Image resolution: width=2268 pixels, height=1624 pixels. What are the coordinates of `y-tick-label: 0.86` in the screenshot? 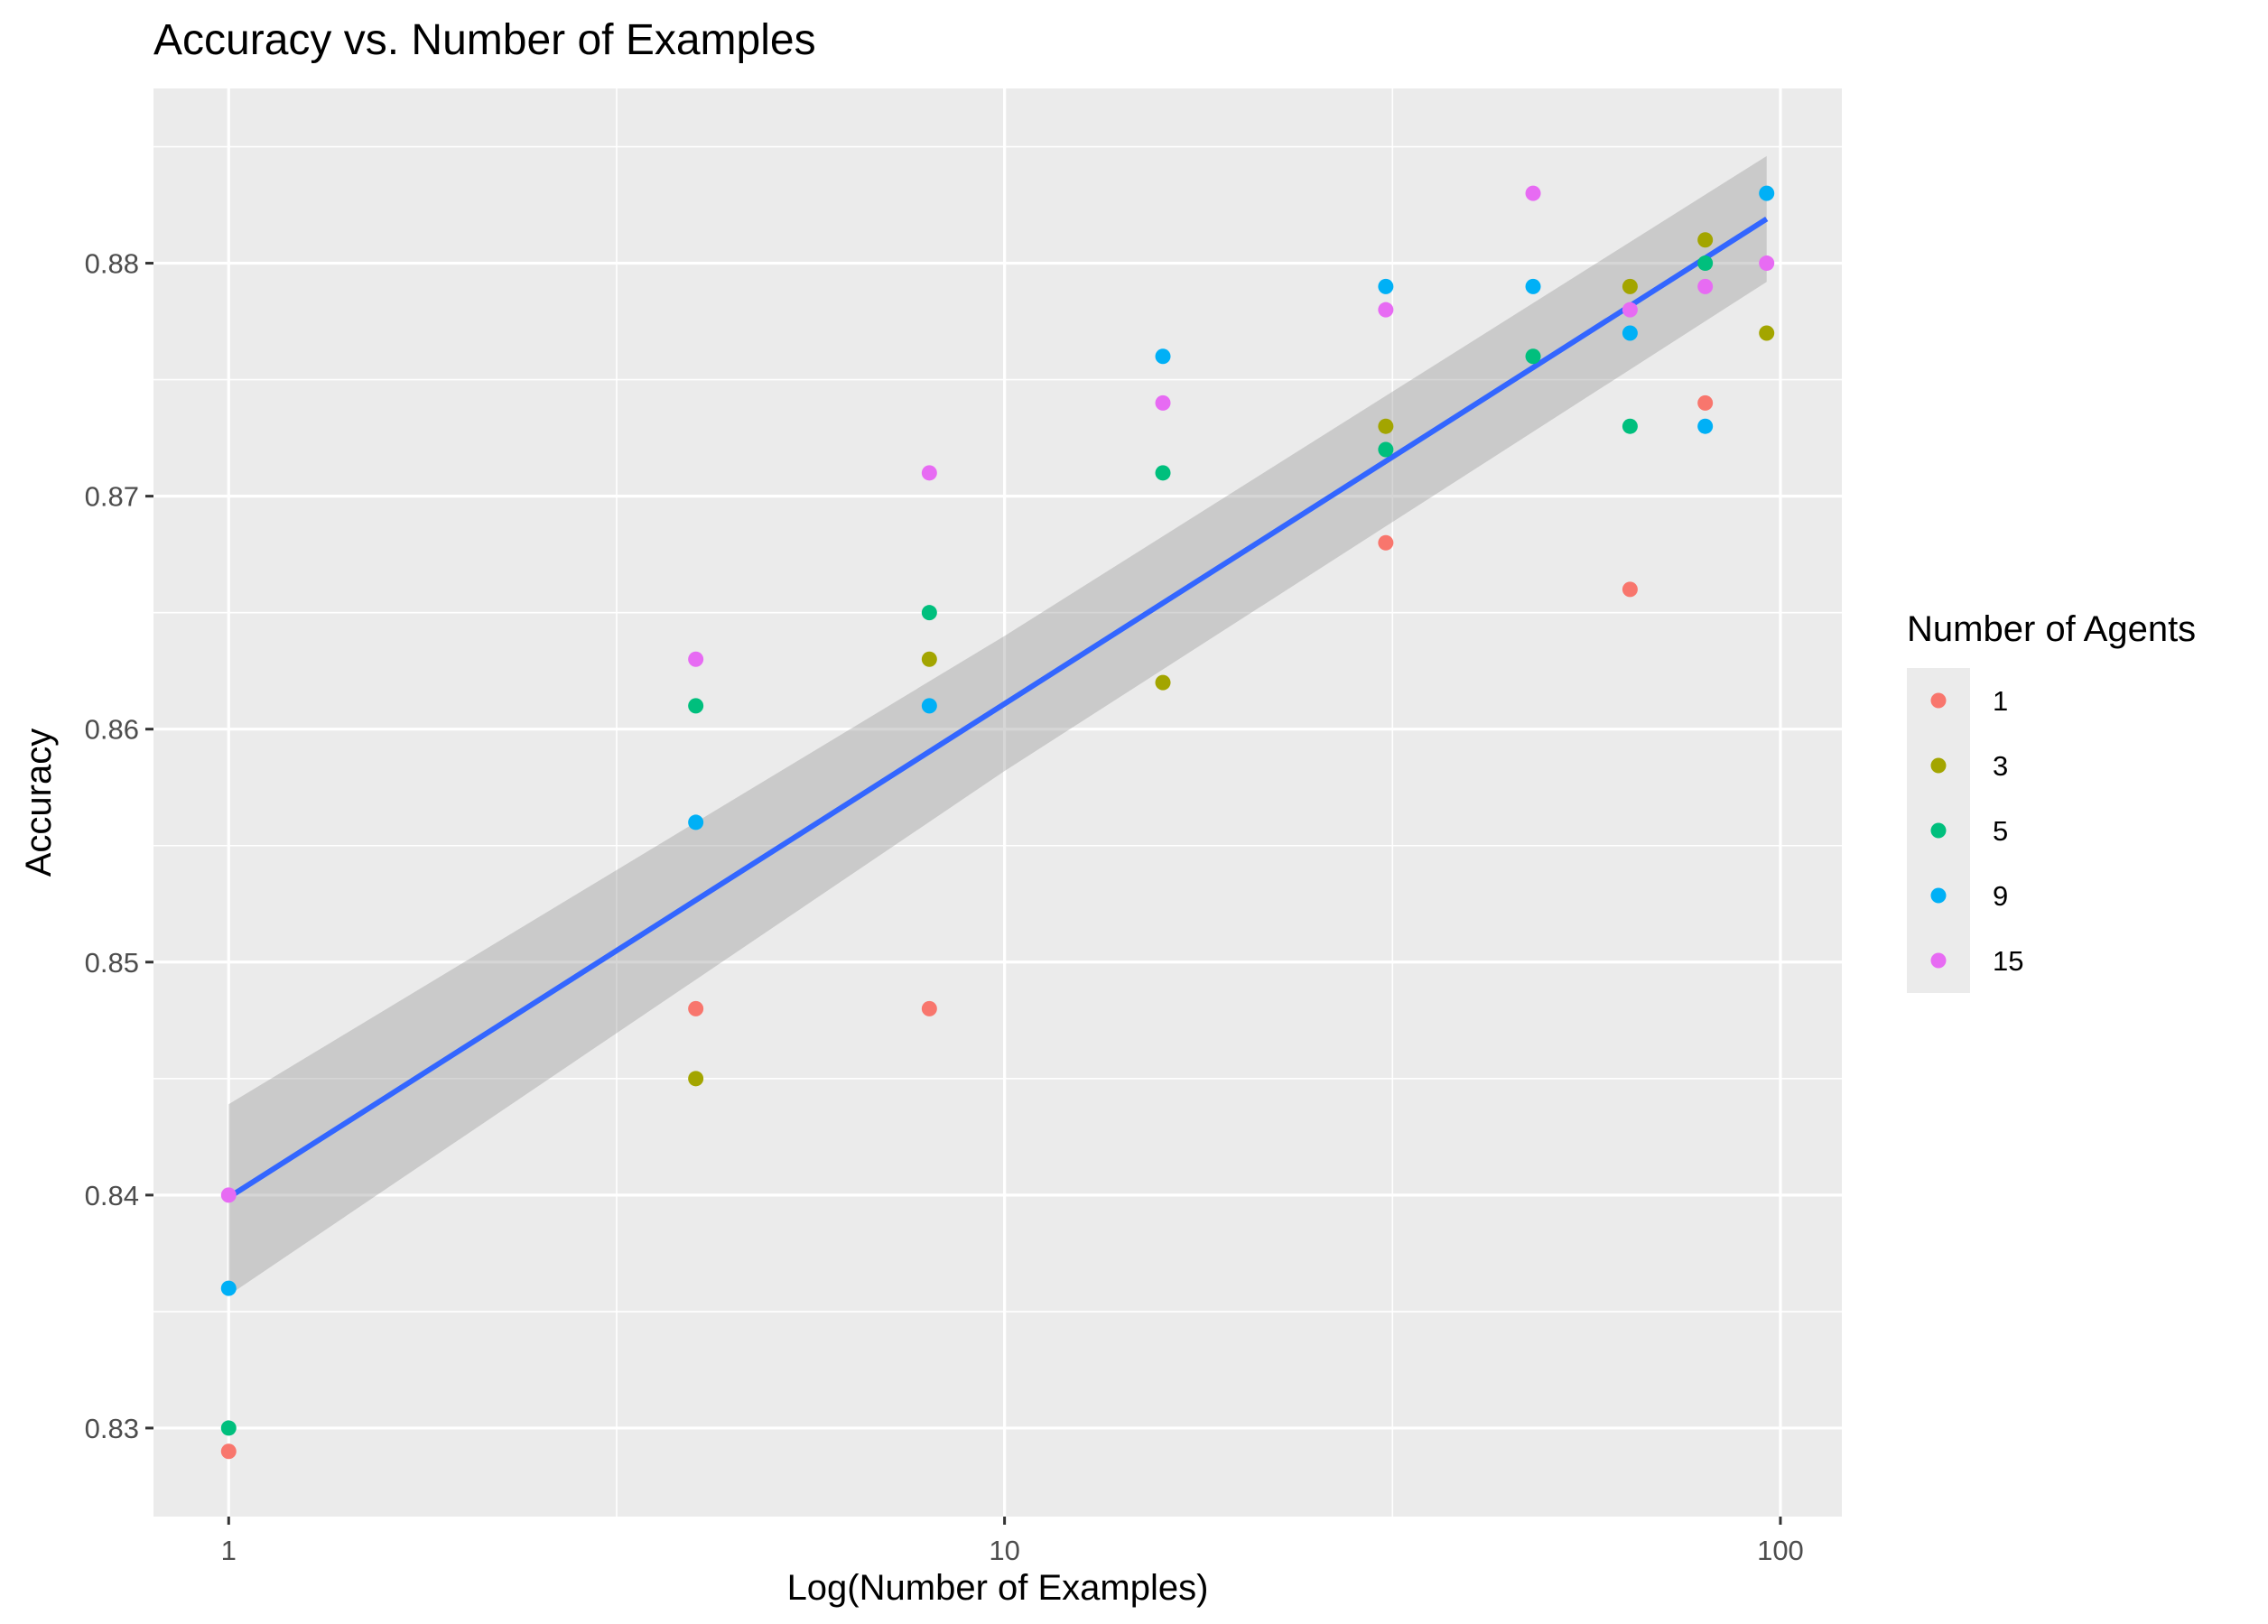 It's located at (112, 730).